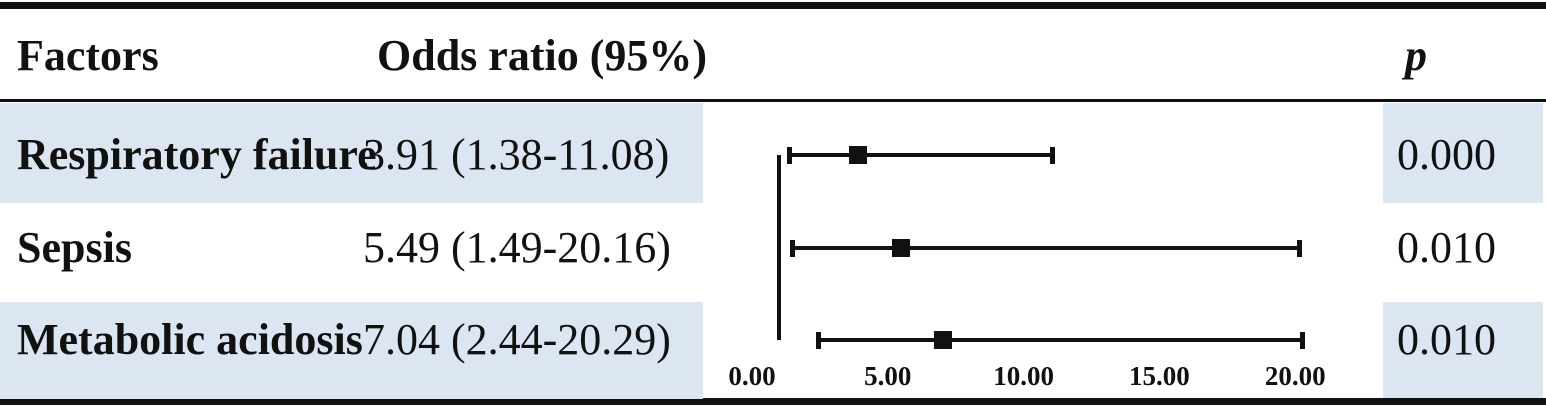 This screenshot has width=1546, height=407. Describe the element at coordinates (1446, 247) in the screenshot. I see `row2-p-value: 0.010` at that location.